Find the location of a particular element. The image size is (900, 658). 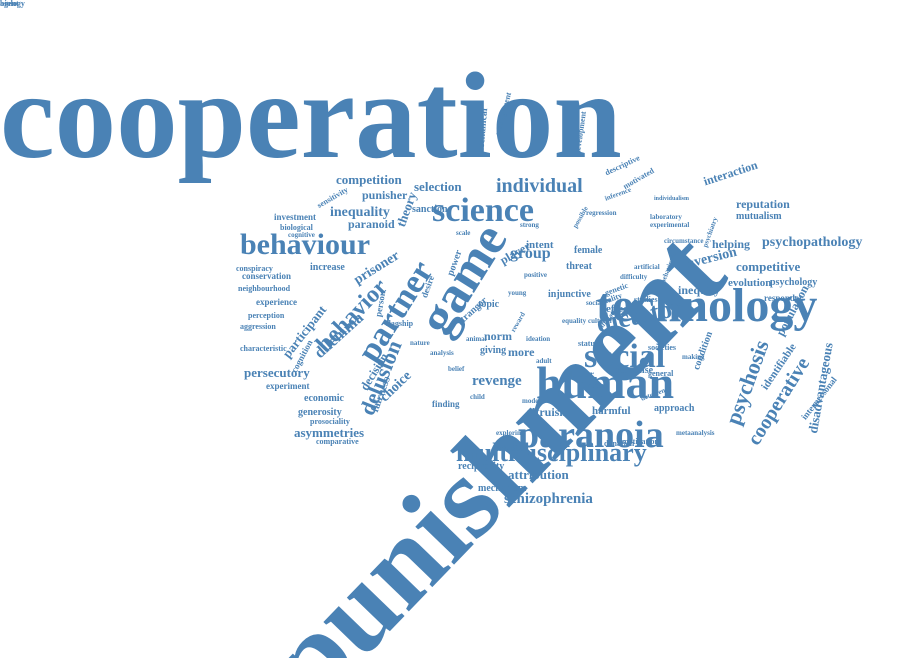

word-ideation: ideation is located at coordinates (538, 339).